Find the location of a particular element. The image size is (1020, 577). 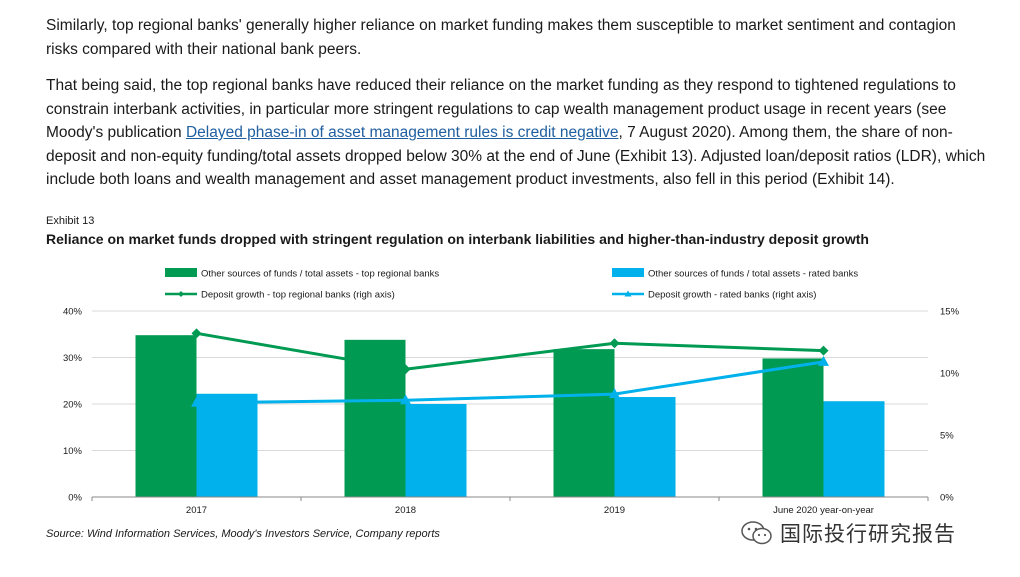

watermark: 国际投行研究报告 is located at coordinates (848, 533).